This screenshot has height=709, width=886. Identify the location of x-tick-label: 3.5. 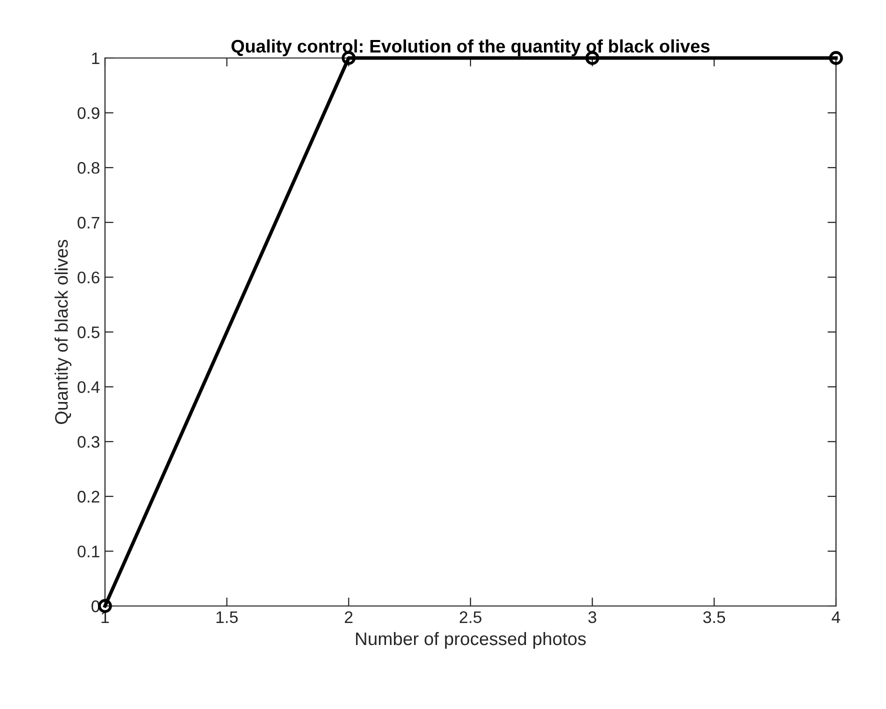
(714, 617).